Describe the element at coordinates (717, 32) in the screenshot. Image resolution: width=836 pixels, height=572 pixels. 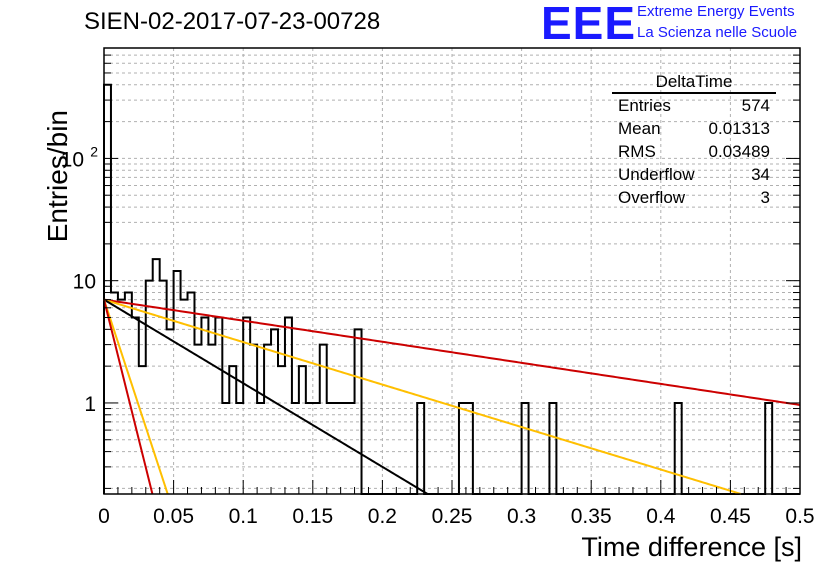
I see `logo-line-2: La Scienza nelle Scuole` at that location.